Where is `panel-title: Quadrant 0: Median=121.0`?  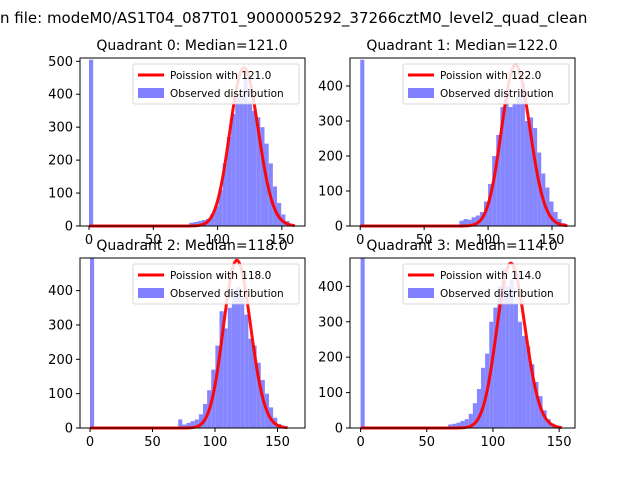
panel-title: Quadrant 0: Median=121.0 is located at coordinates (191, 46).